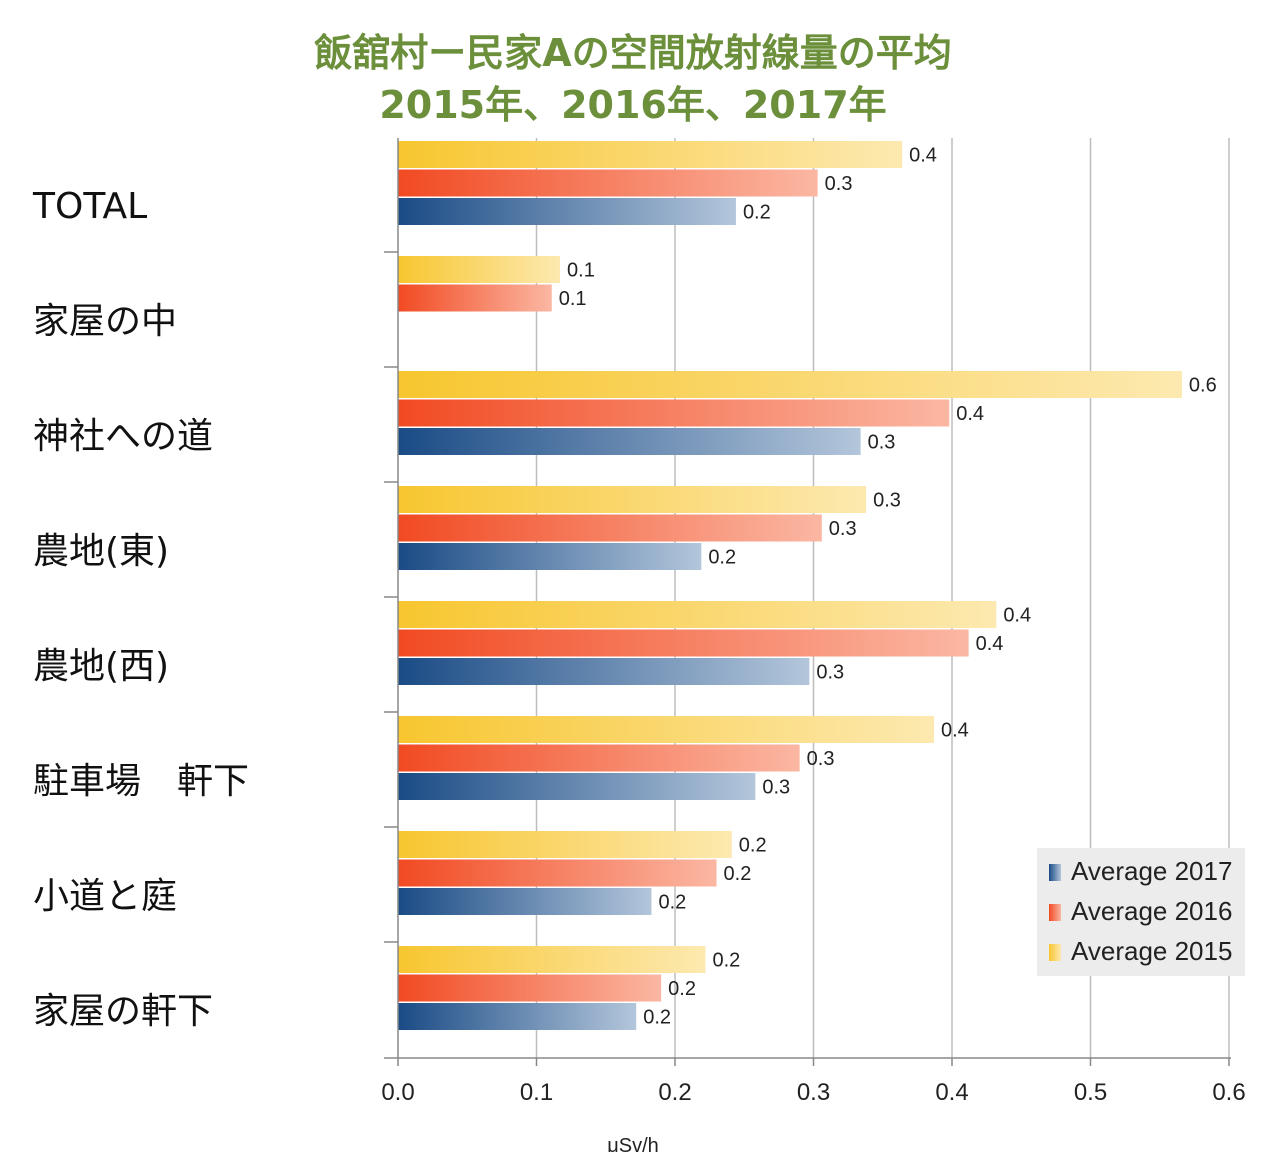 The image size is (1266, 1152). What do you see at coordinates (89, 206) in the screenshot?
I see `category-label: TOTAL` at bounding box center [89, 206].